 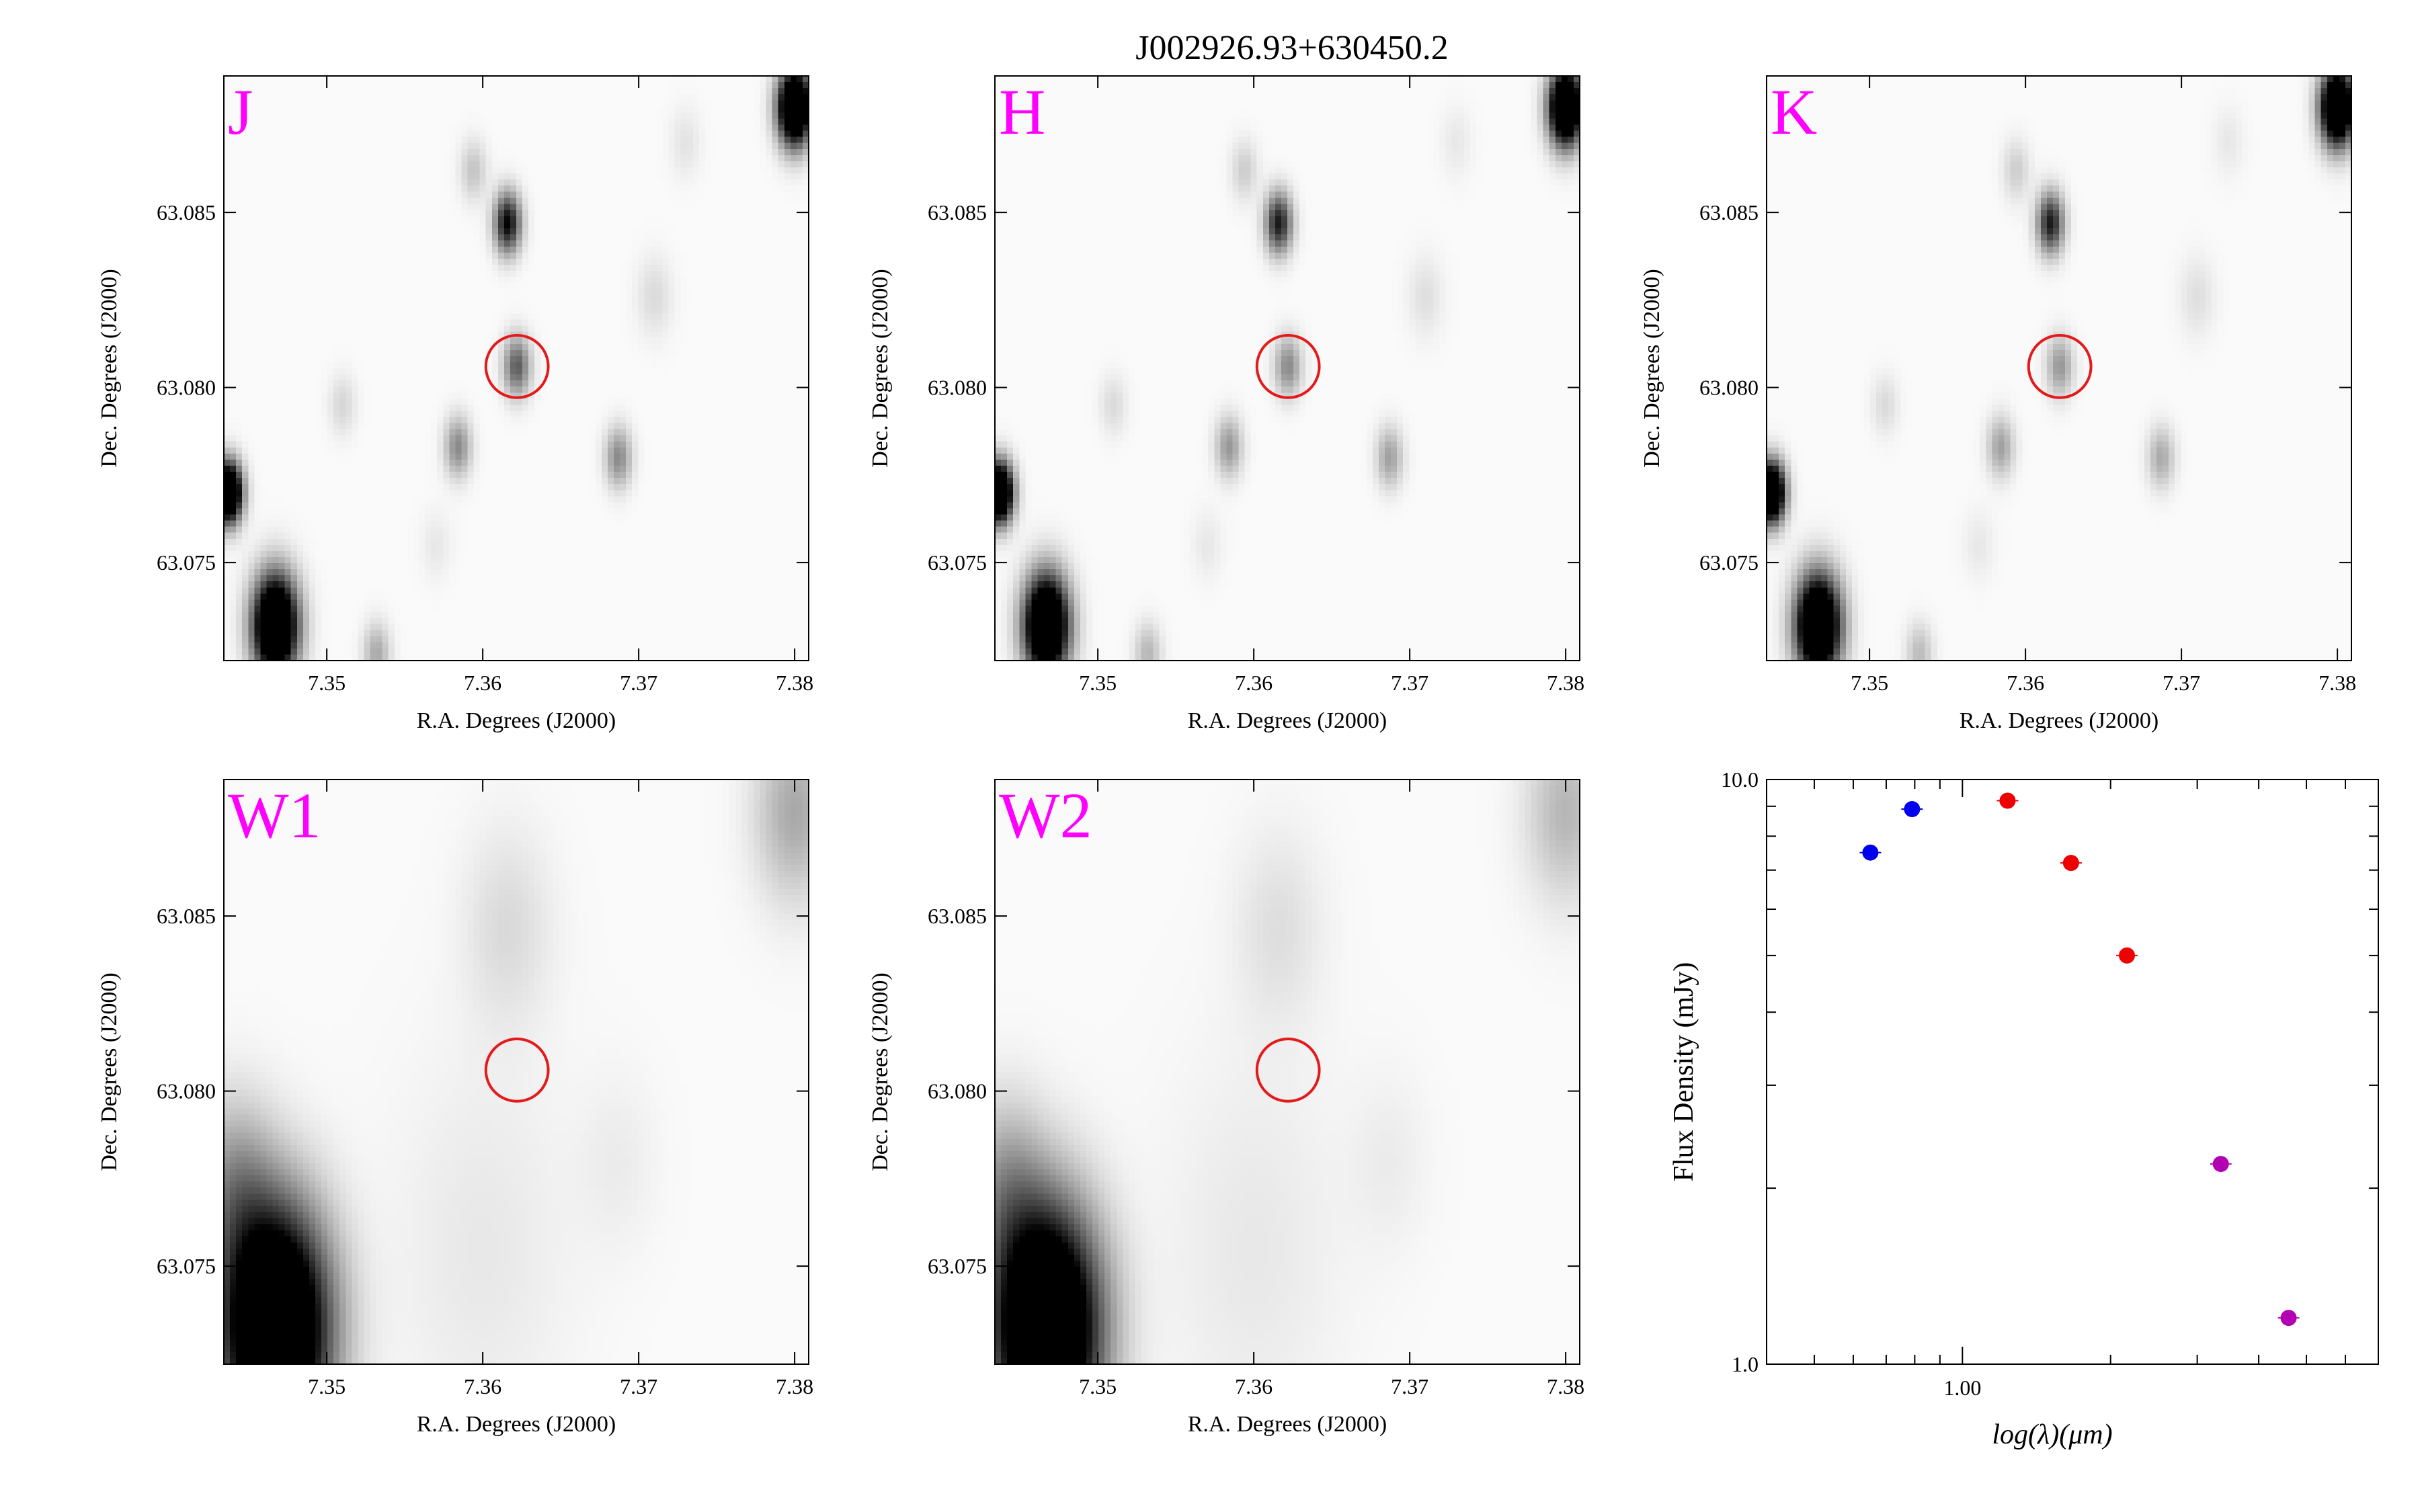 What do you see at coordinates (274, 816) in the screenshot?
I see `band-label: W1` at bounding box center [274, 816].